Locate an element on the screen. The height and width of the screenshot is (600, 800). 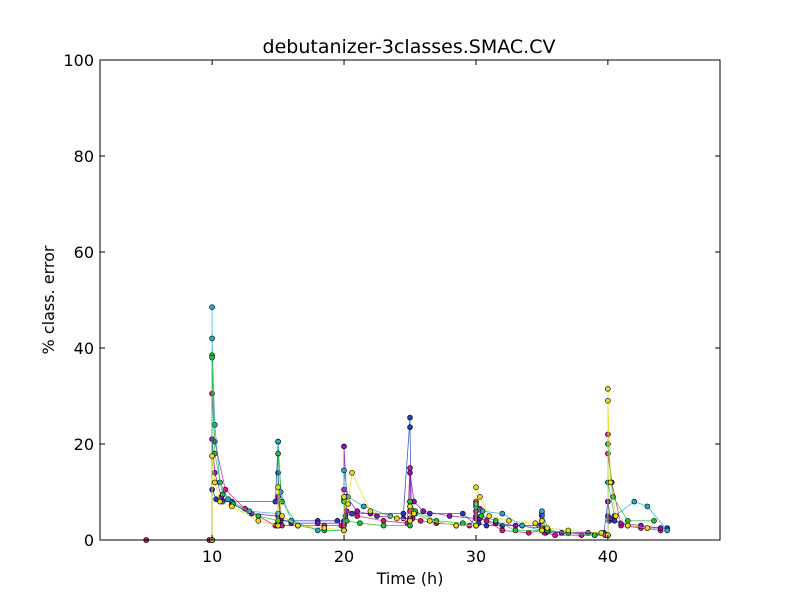
chart-title: debutanizer-3classes.SMAC.CV is located at coordinates (409, 47).